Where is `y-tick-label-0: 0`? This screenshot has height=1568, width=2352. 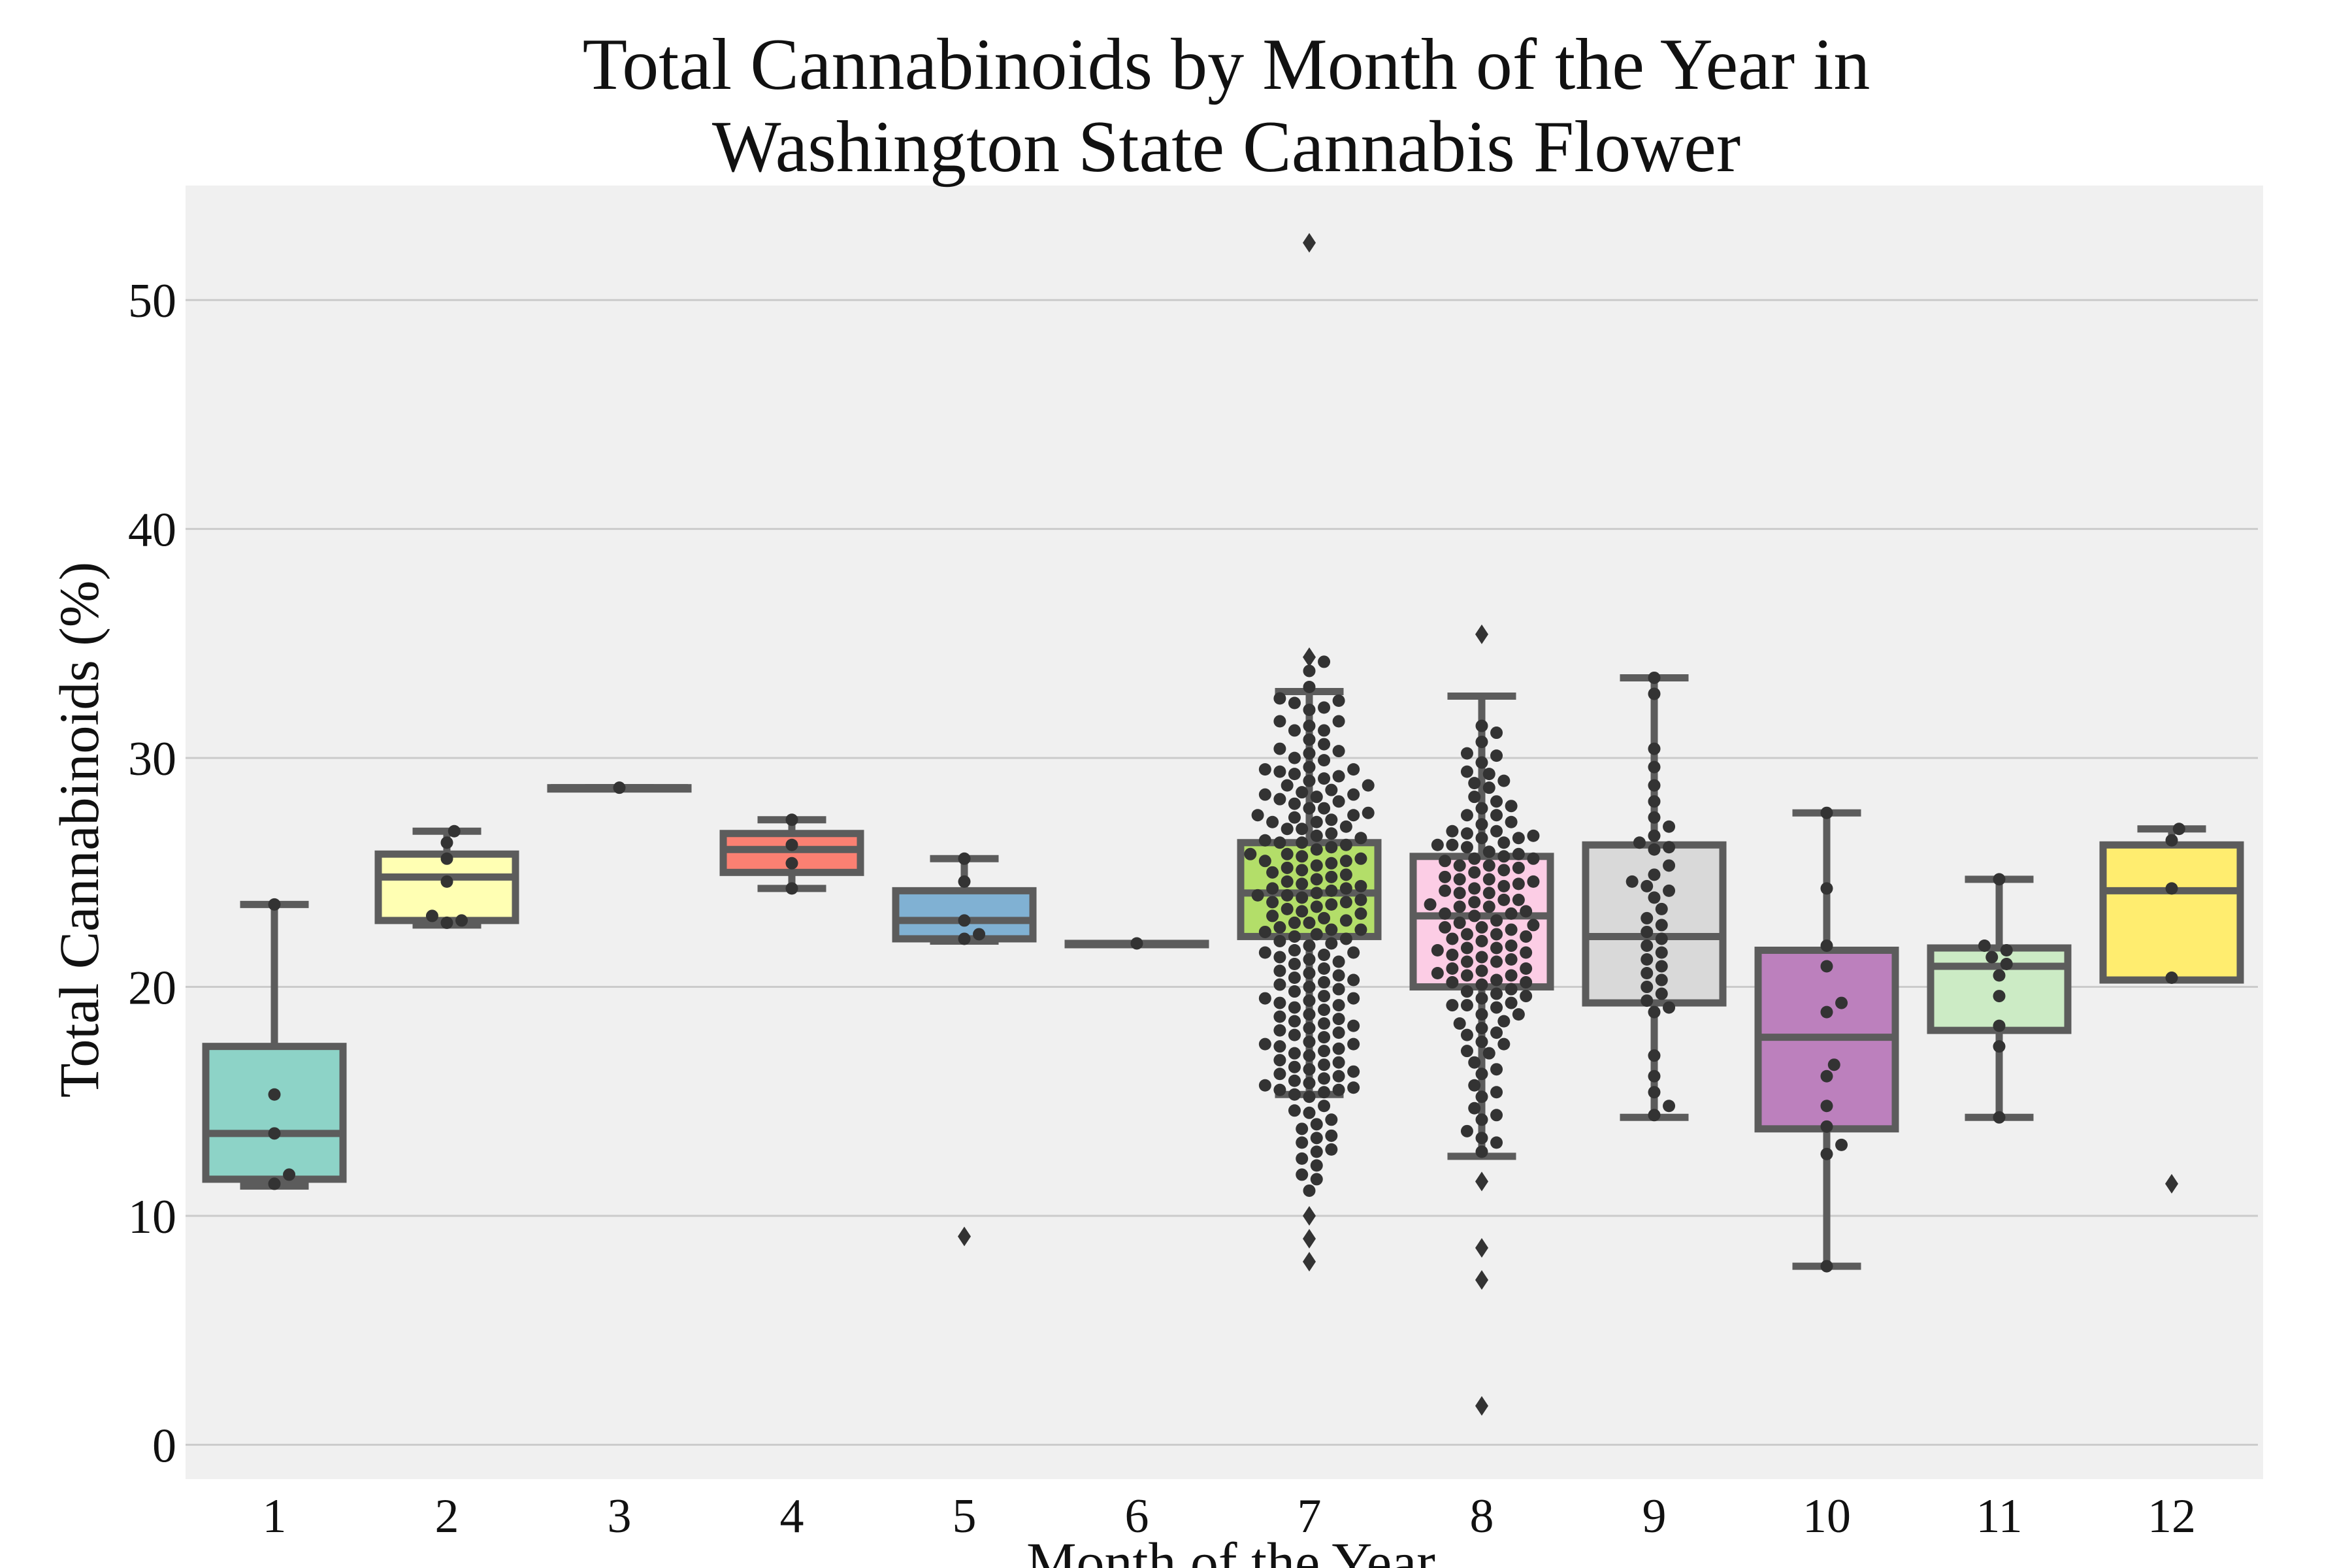 y-tick-label-0: 0 is located at coordinates (164, 1446).